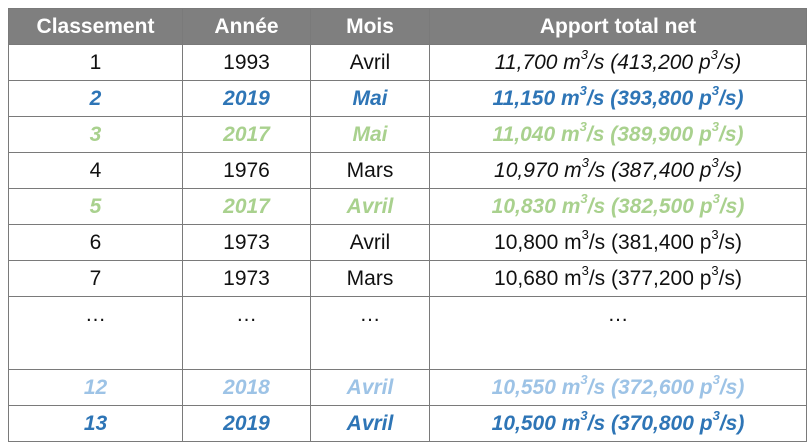  I want to click on flow-value-metric: 10,500 m, so click(536, 423).